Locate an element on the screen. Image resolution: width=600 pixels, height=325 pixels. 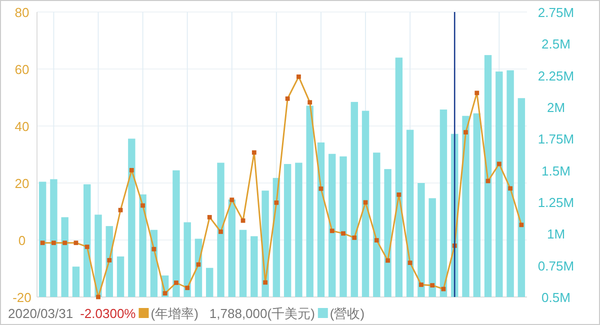
y2-tick-label: 2.75M is located at coordinates (556, 12).